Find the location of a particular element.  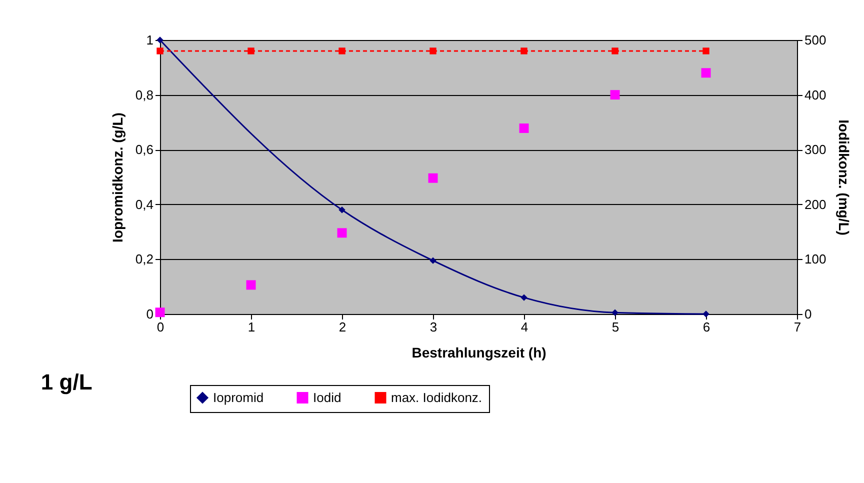

y2-tick-label: 0 is located at coordinates (808, 314).